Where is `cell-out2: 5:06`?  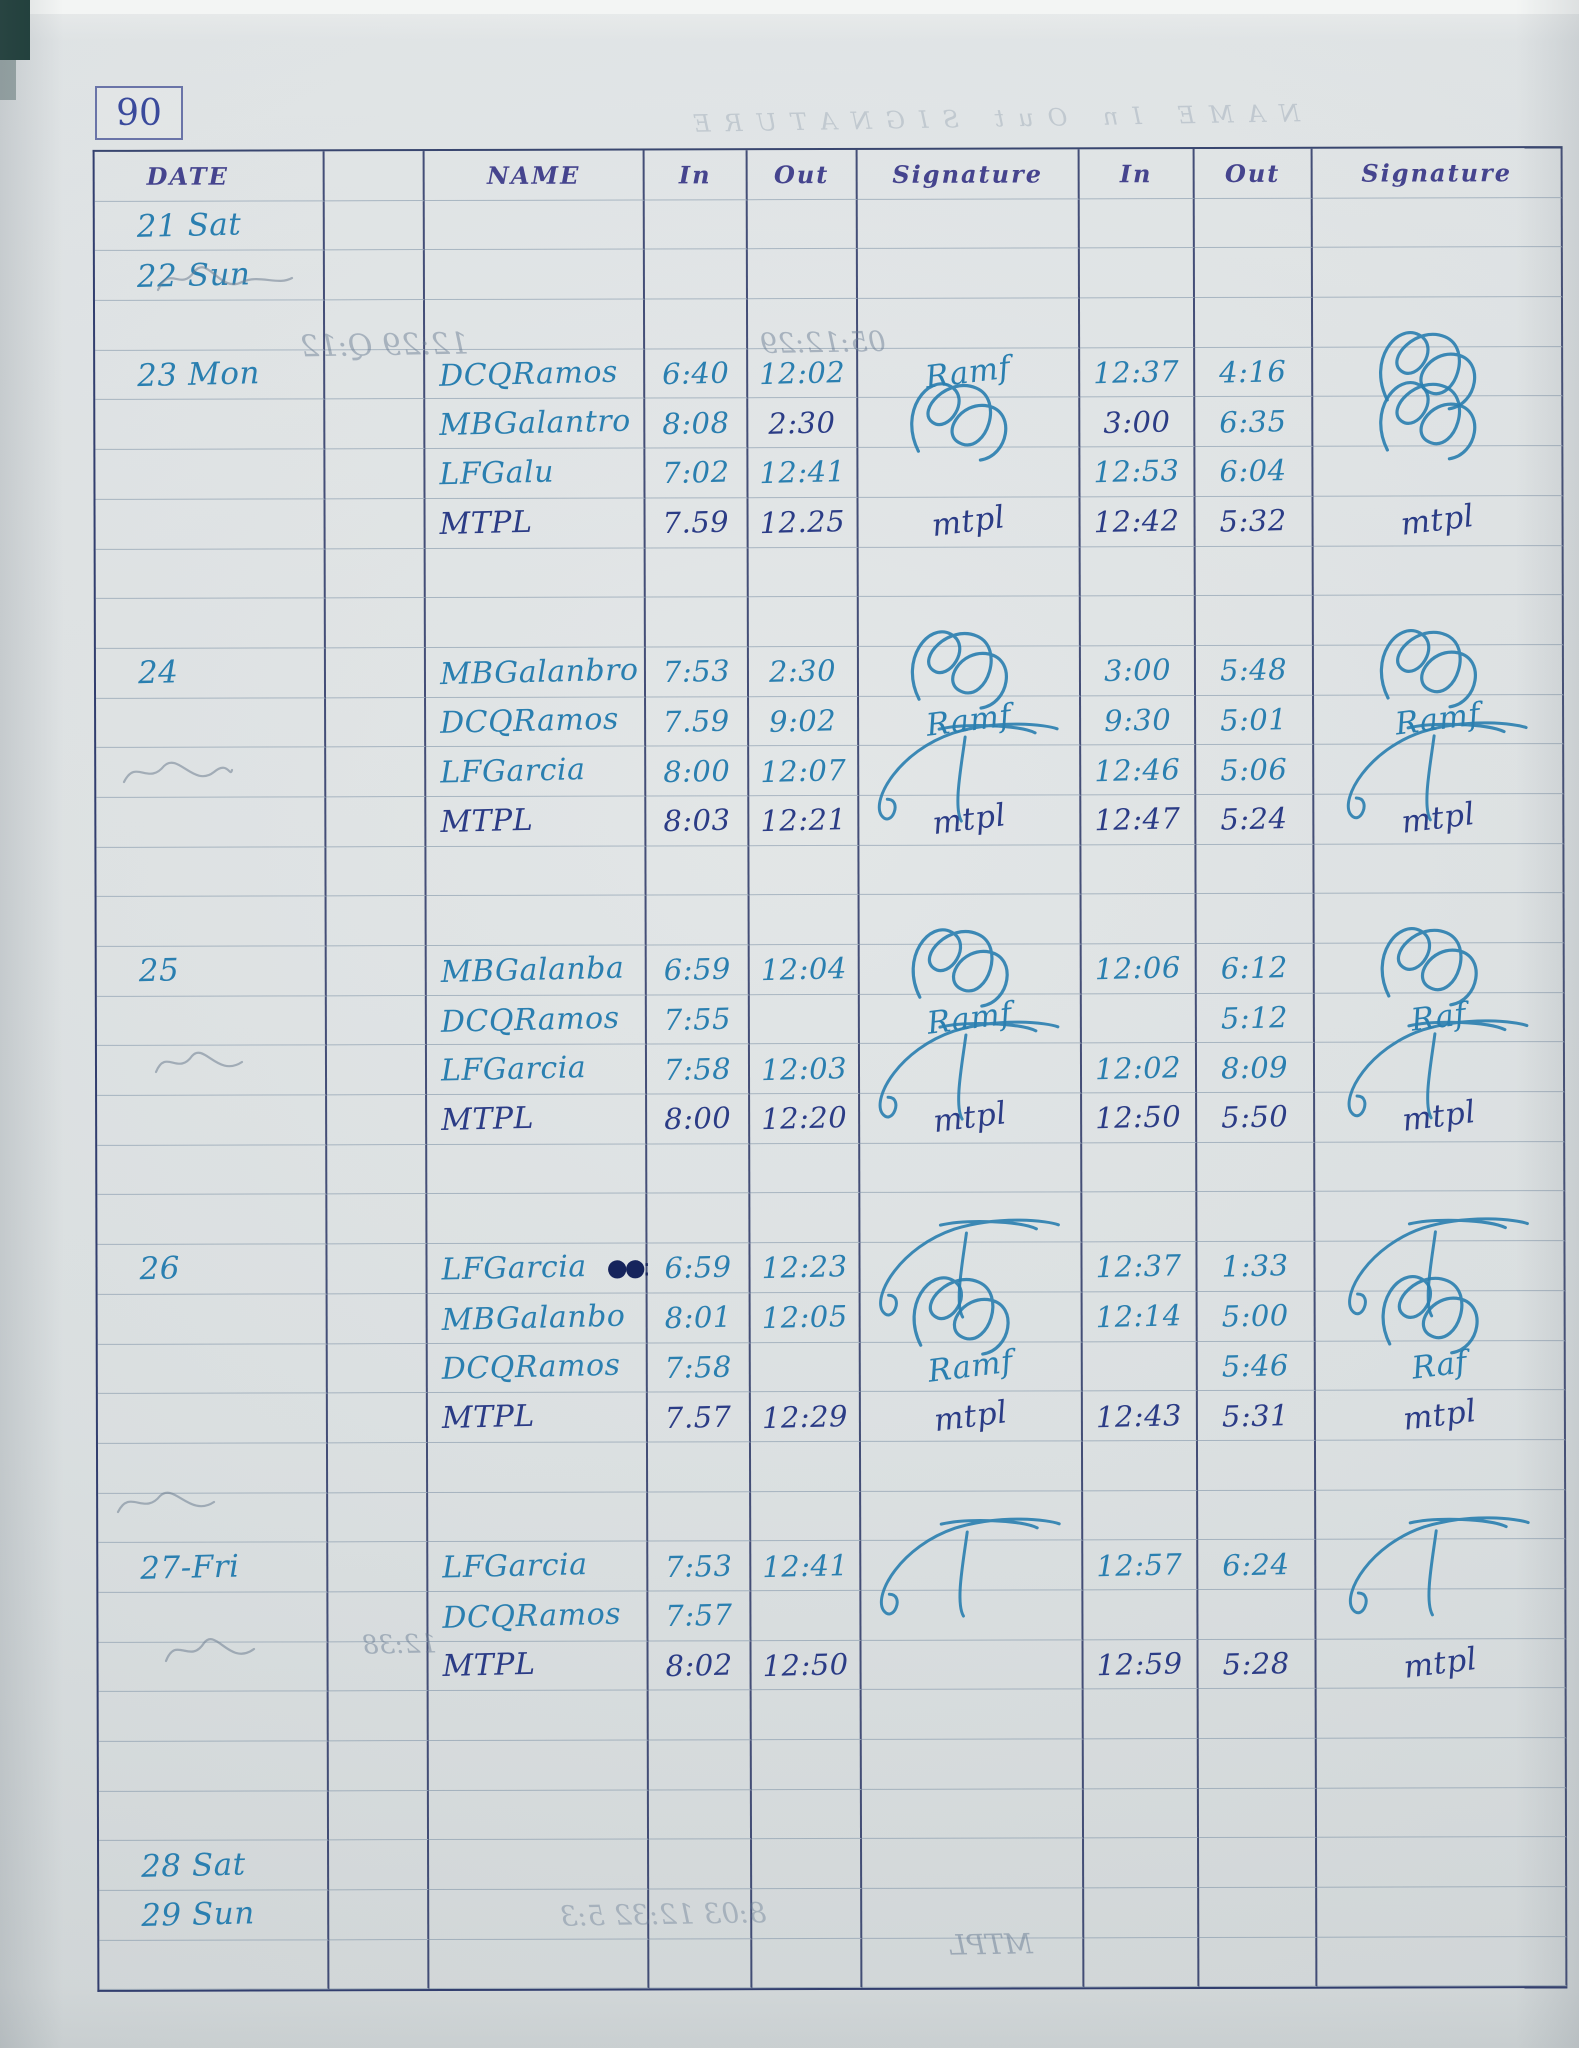 cell-out2: 5:06 is located at coordinates (1255, 769).